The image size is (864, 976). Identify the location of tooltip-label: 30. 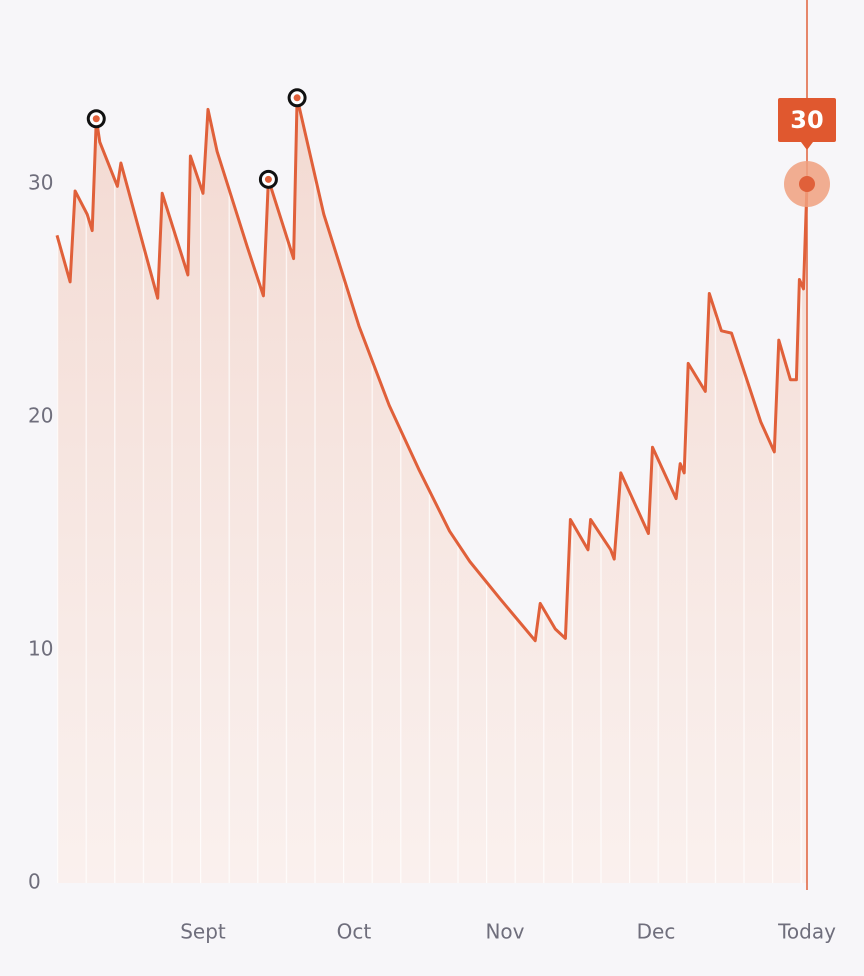
(806, 120).